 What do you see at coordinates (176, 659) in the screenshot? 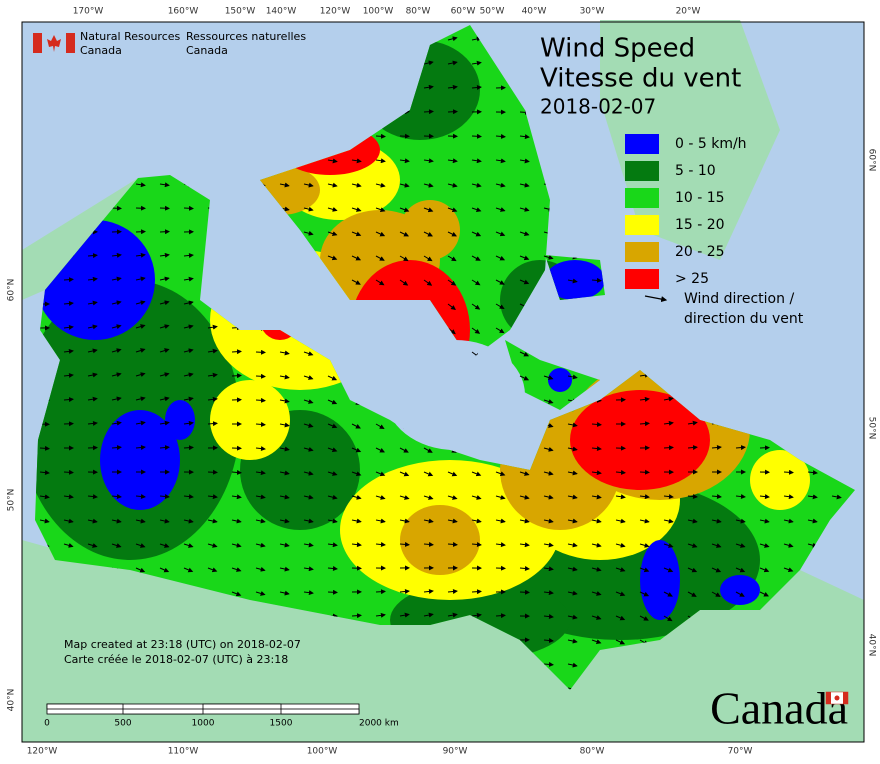
I see `footer-note: Carte créée le 2018-02-07 (UTC) à 23:18` at bounding box center [176, 659].